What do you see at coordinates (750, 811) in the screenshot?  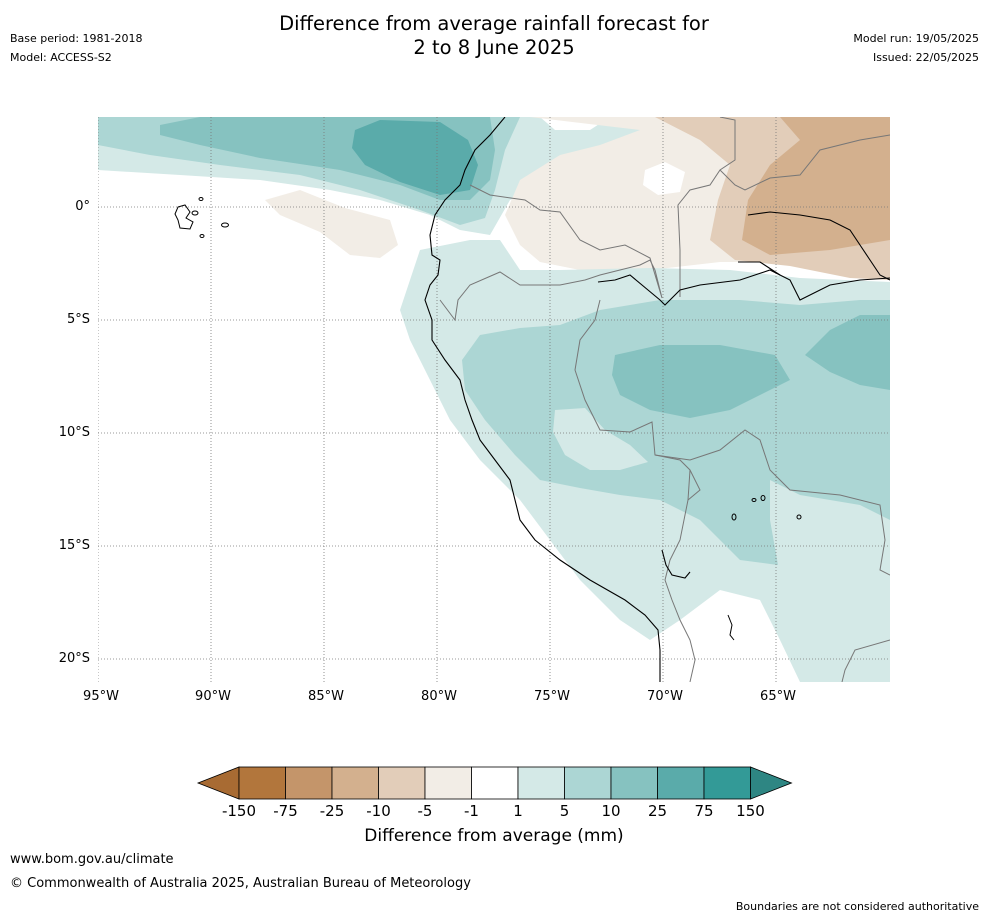 I see `colorbar-tick-label: 150` at bounding box center [750, 811].